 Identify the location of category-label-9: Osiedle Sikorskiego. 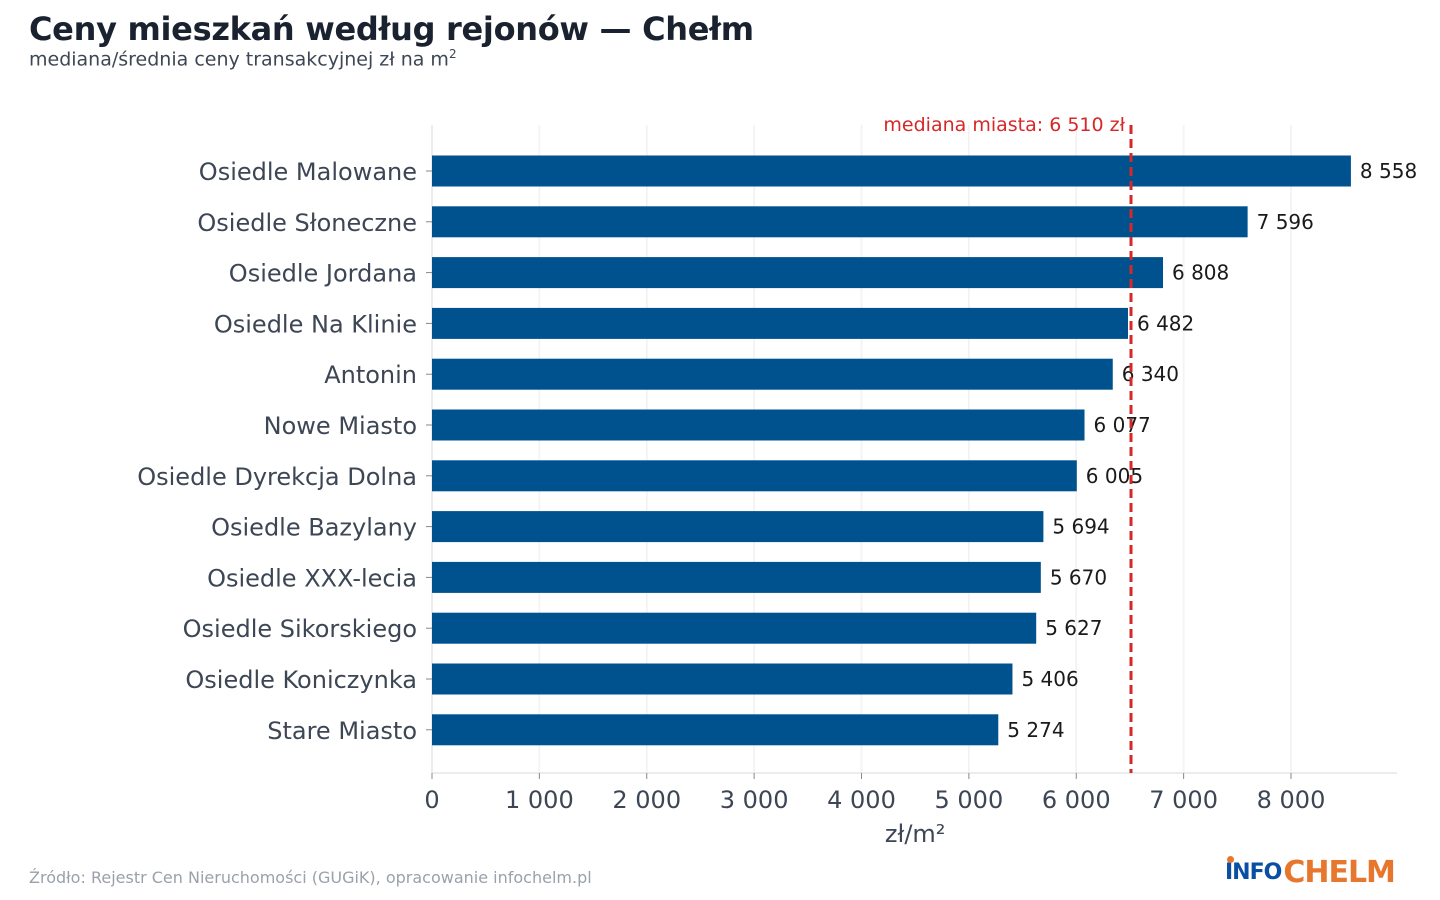
(300, 629).